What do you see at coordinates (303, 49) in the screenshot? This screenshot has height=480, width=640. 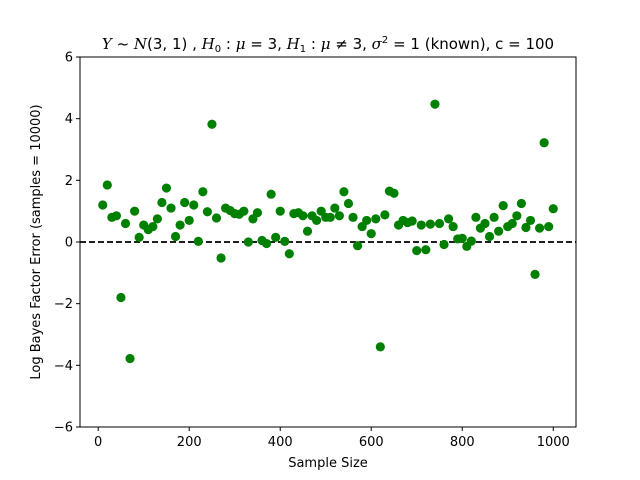 I see `title-part: 1` at bounding box center [303, 49].